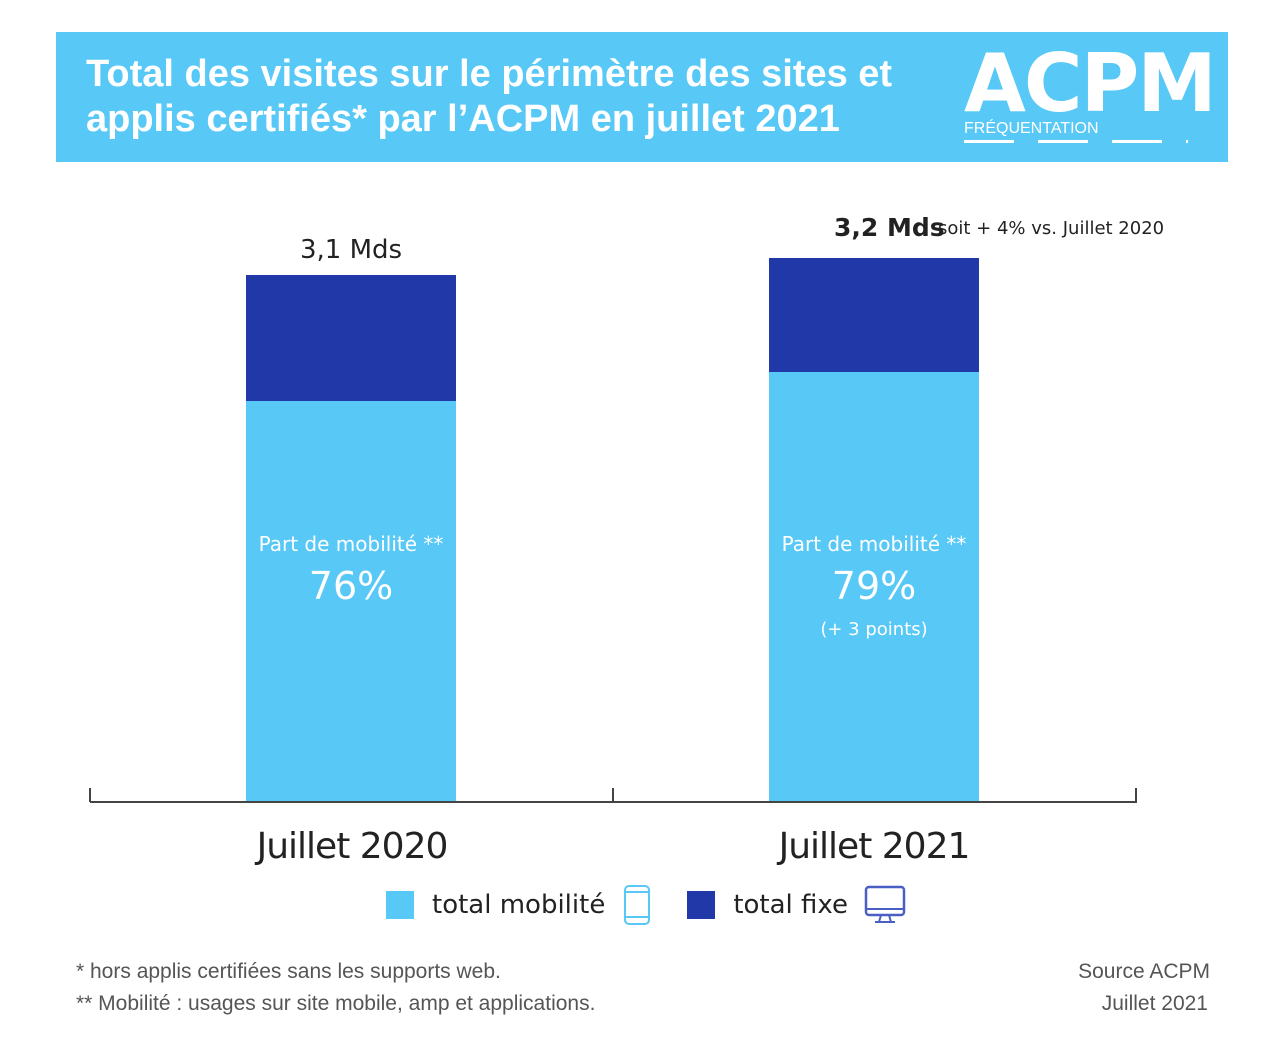 This screenshot has height=1060, width=1280. Describe the element at coordinates (1090, 83) in the screenshot. I see `logo-text: ACPM` at that location.